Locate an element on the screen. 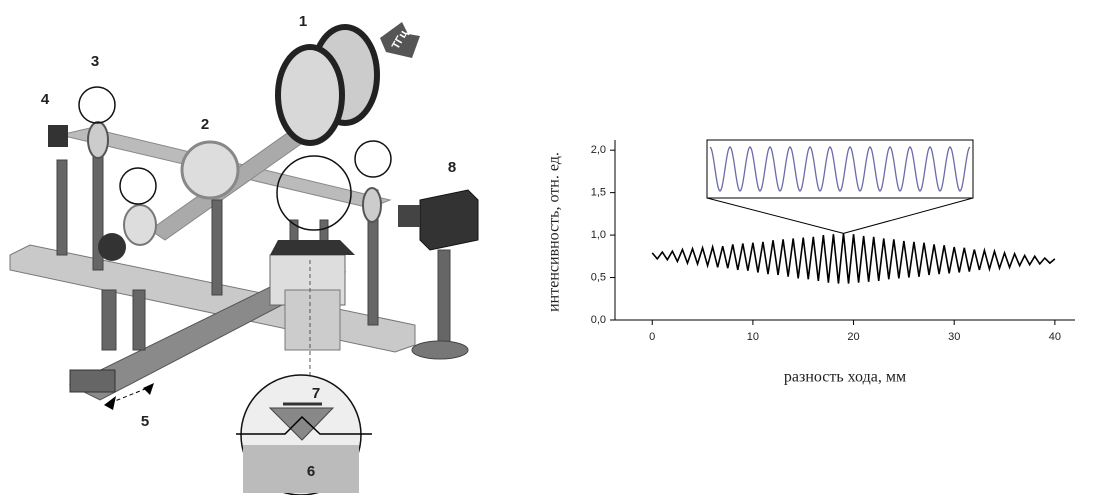 The height and width of the screenshot is (495, 1097). x-tick-label: 30 is located at coordinates (954, 337).